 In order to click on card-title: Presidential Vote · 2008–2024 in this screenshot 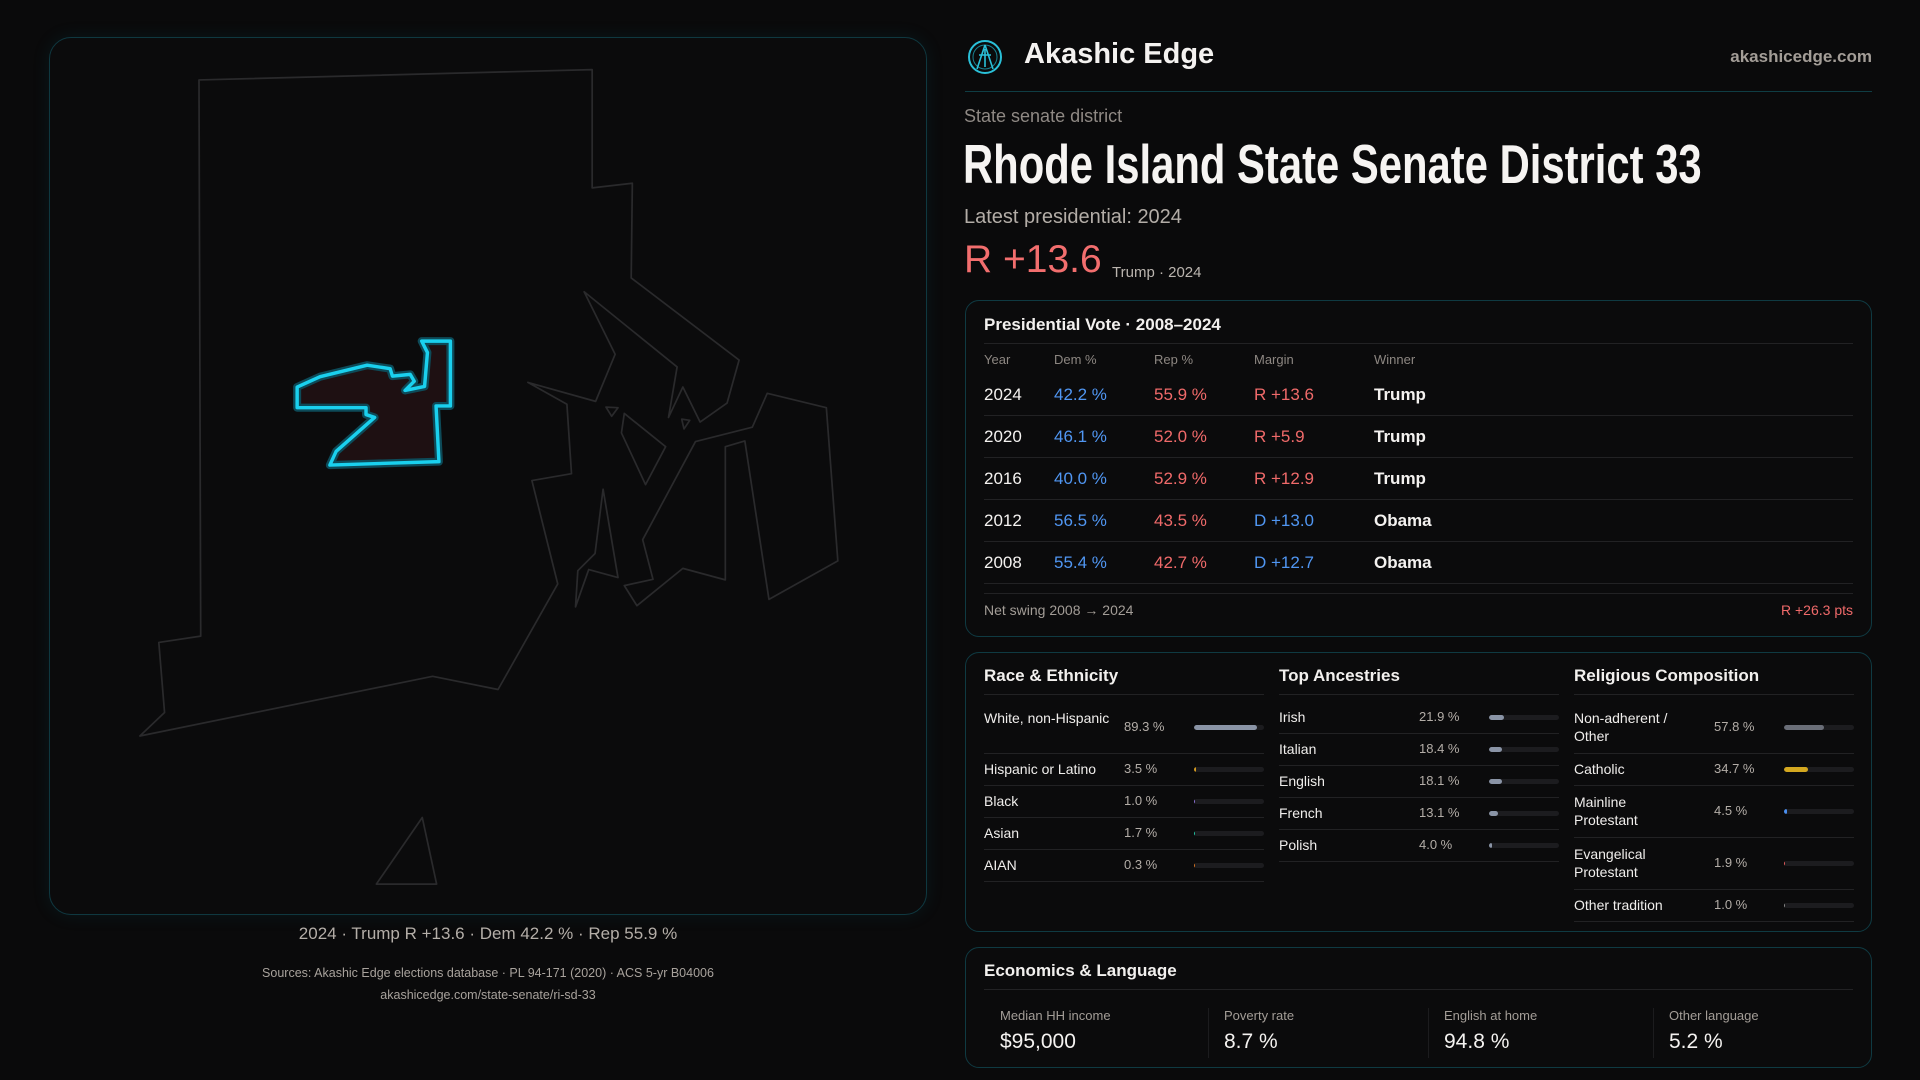, I will do `click(1102, 324)`.